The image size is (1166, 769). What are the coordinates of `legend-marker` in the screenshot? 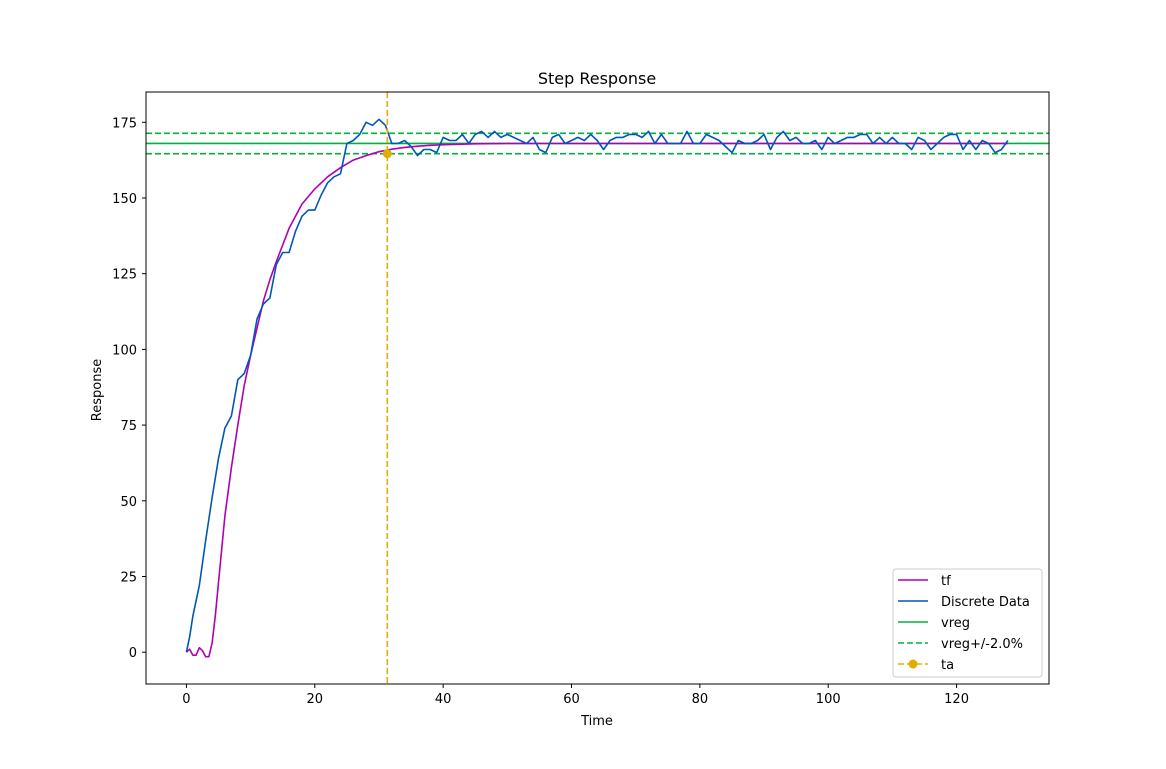 It's located at (913, 664).